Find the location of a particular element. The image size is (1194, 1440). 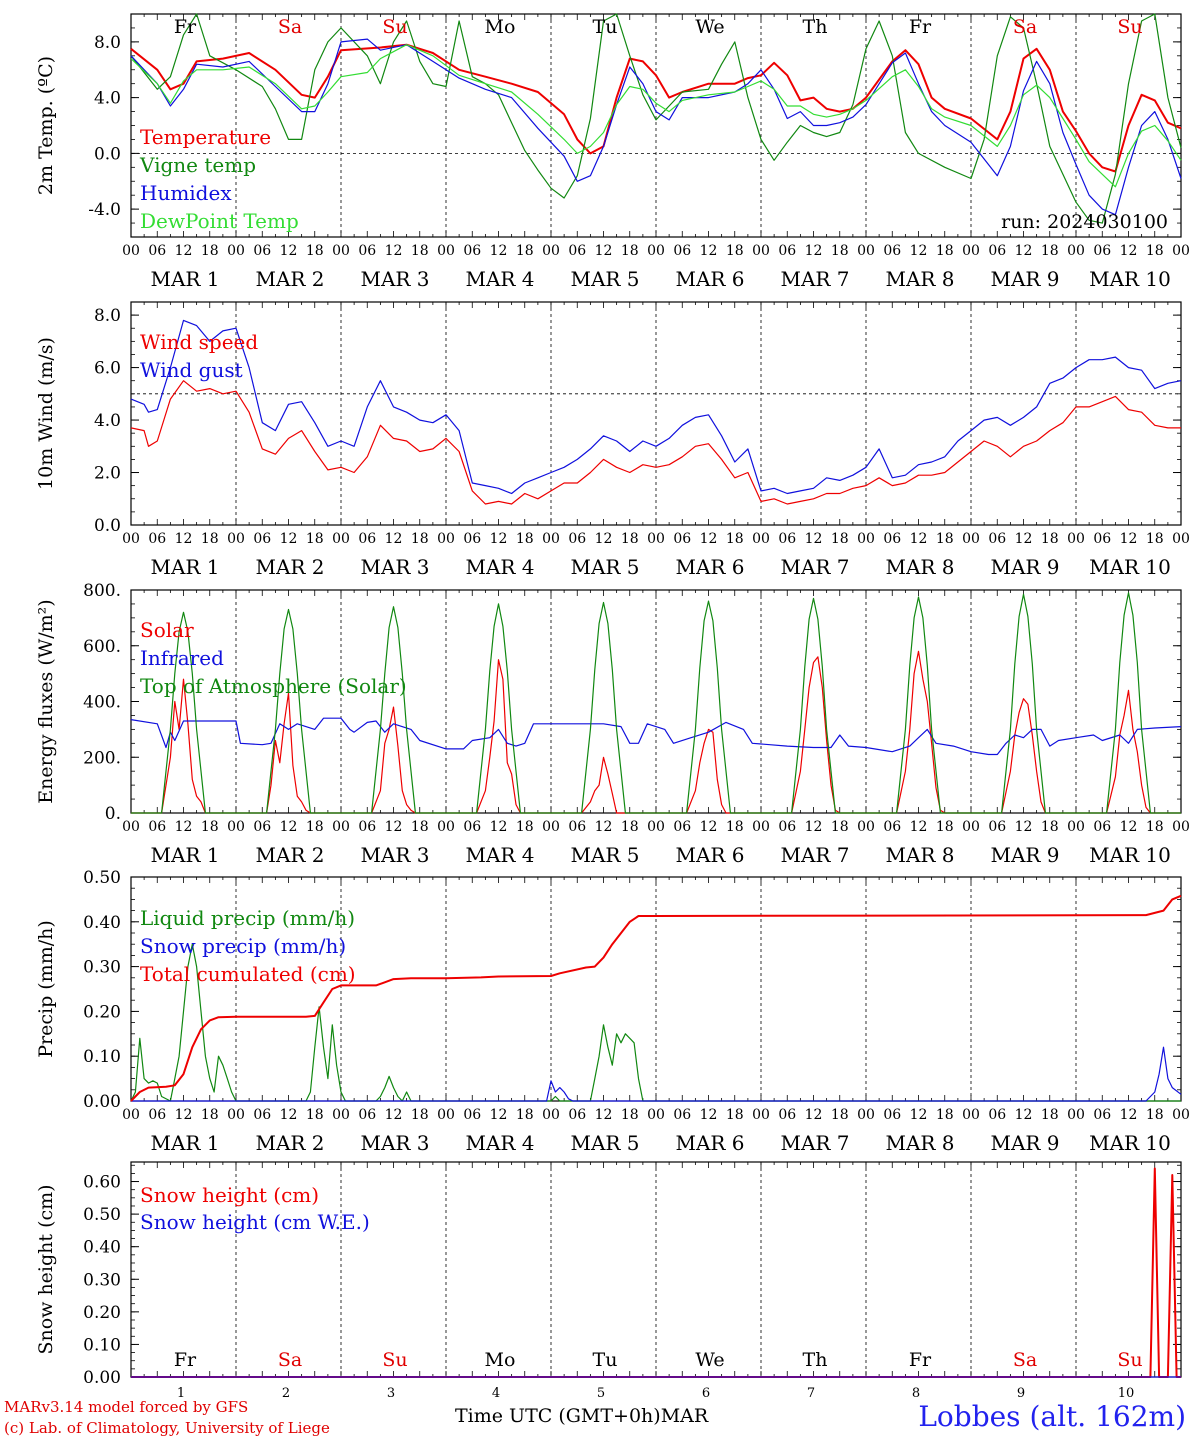

date-label: MAR 6 is located at coordinates (709, 1143).